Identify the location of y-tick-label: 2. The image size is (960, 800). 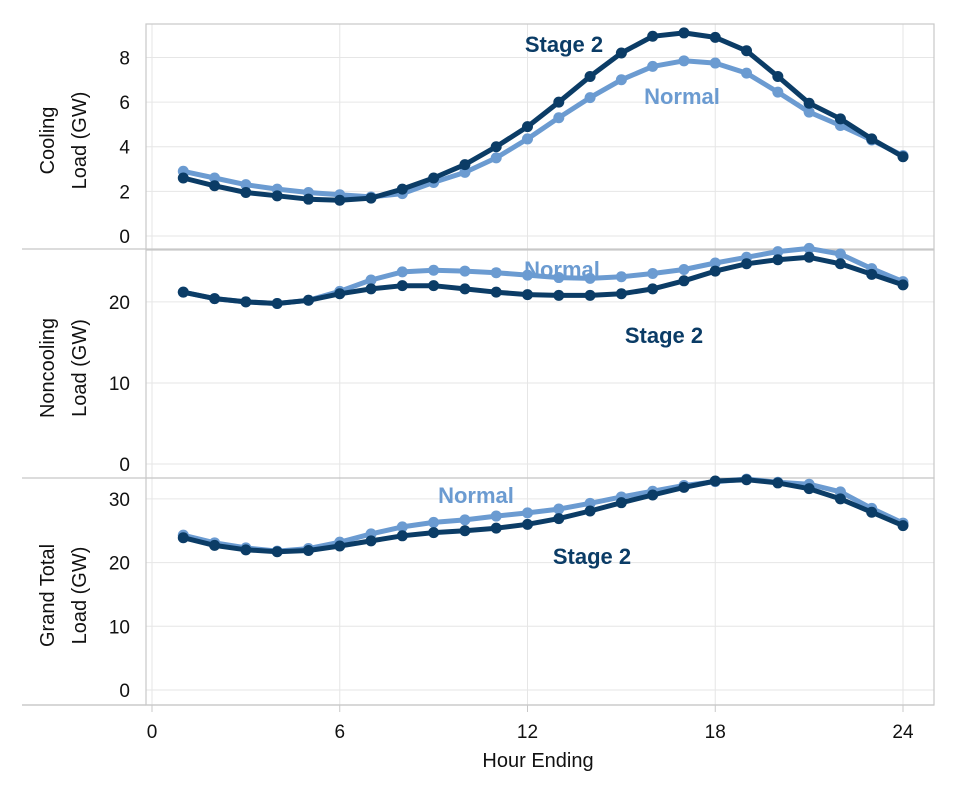
(124, 192).